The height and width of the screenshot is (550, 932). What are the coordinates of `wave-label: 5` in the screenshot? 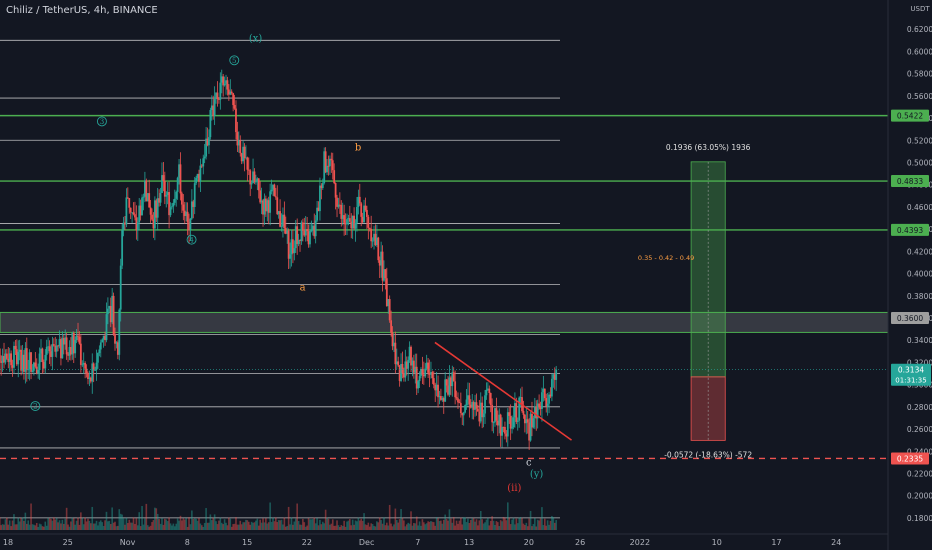 It's located at (234, 61).